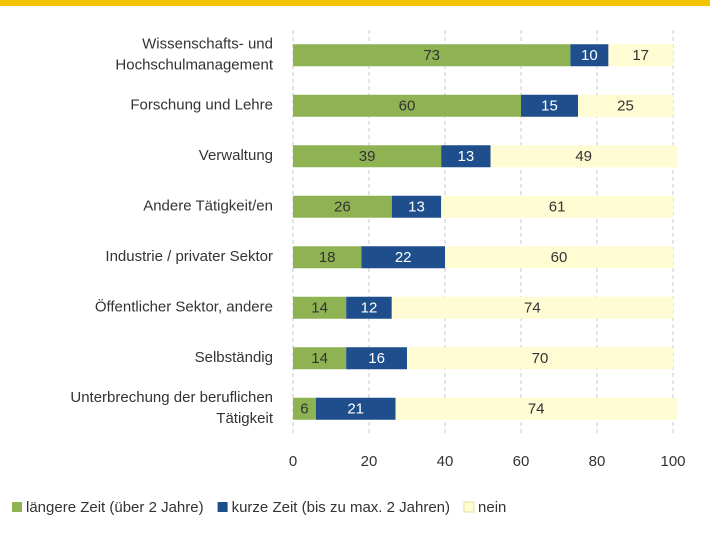 The height and width of the screenshot is (538, 710). I want to click on y-tick-label: Unterbrechung der beruflichen, so click(171, 397).